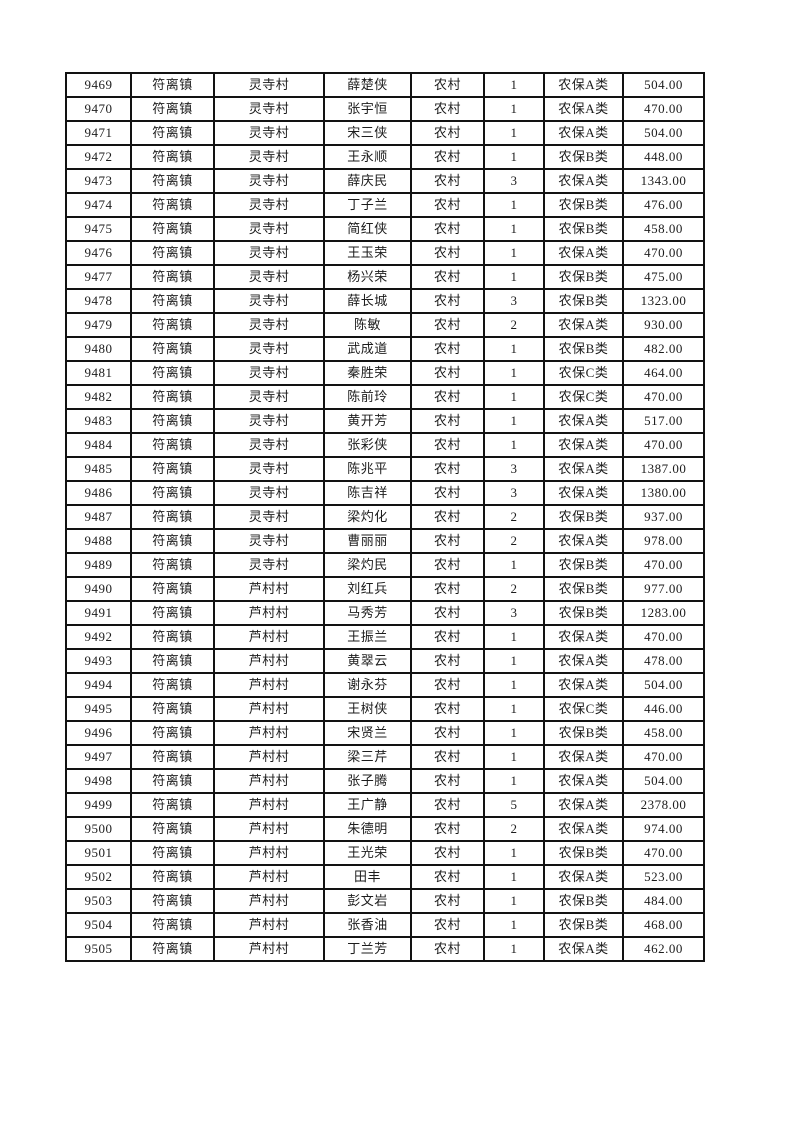 The width and height of the screenshot is (794, 1122). Describe the element at coordinates (367, 733) in the screenshot. I see `cell-name: 宋贤兰` at that location.